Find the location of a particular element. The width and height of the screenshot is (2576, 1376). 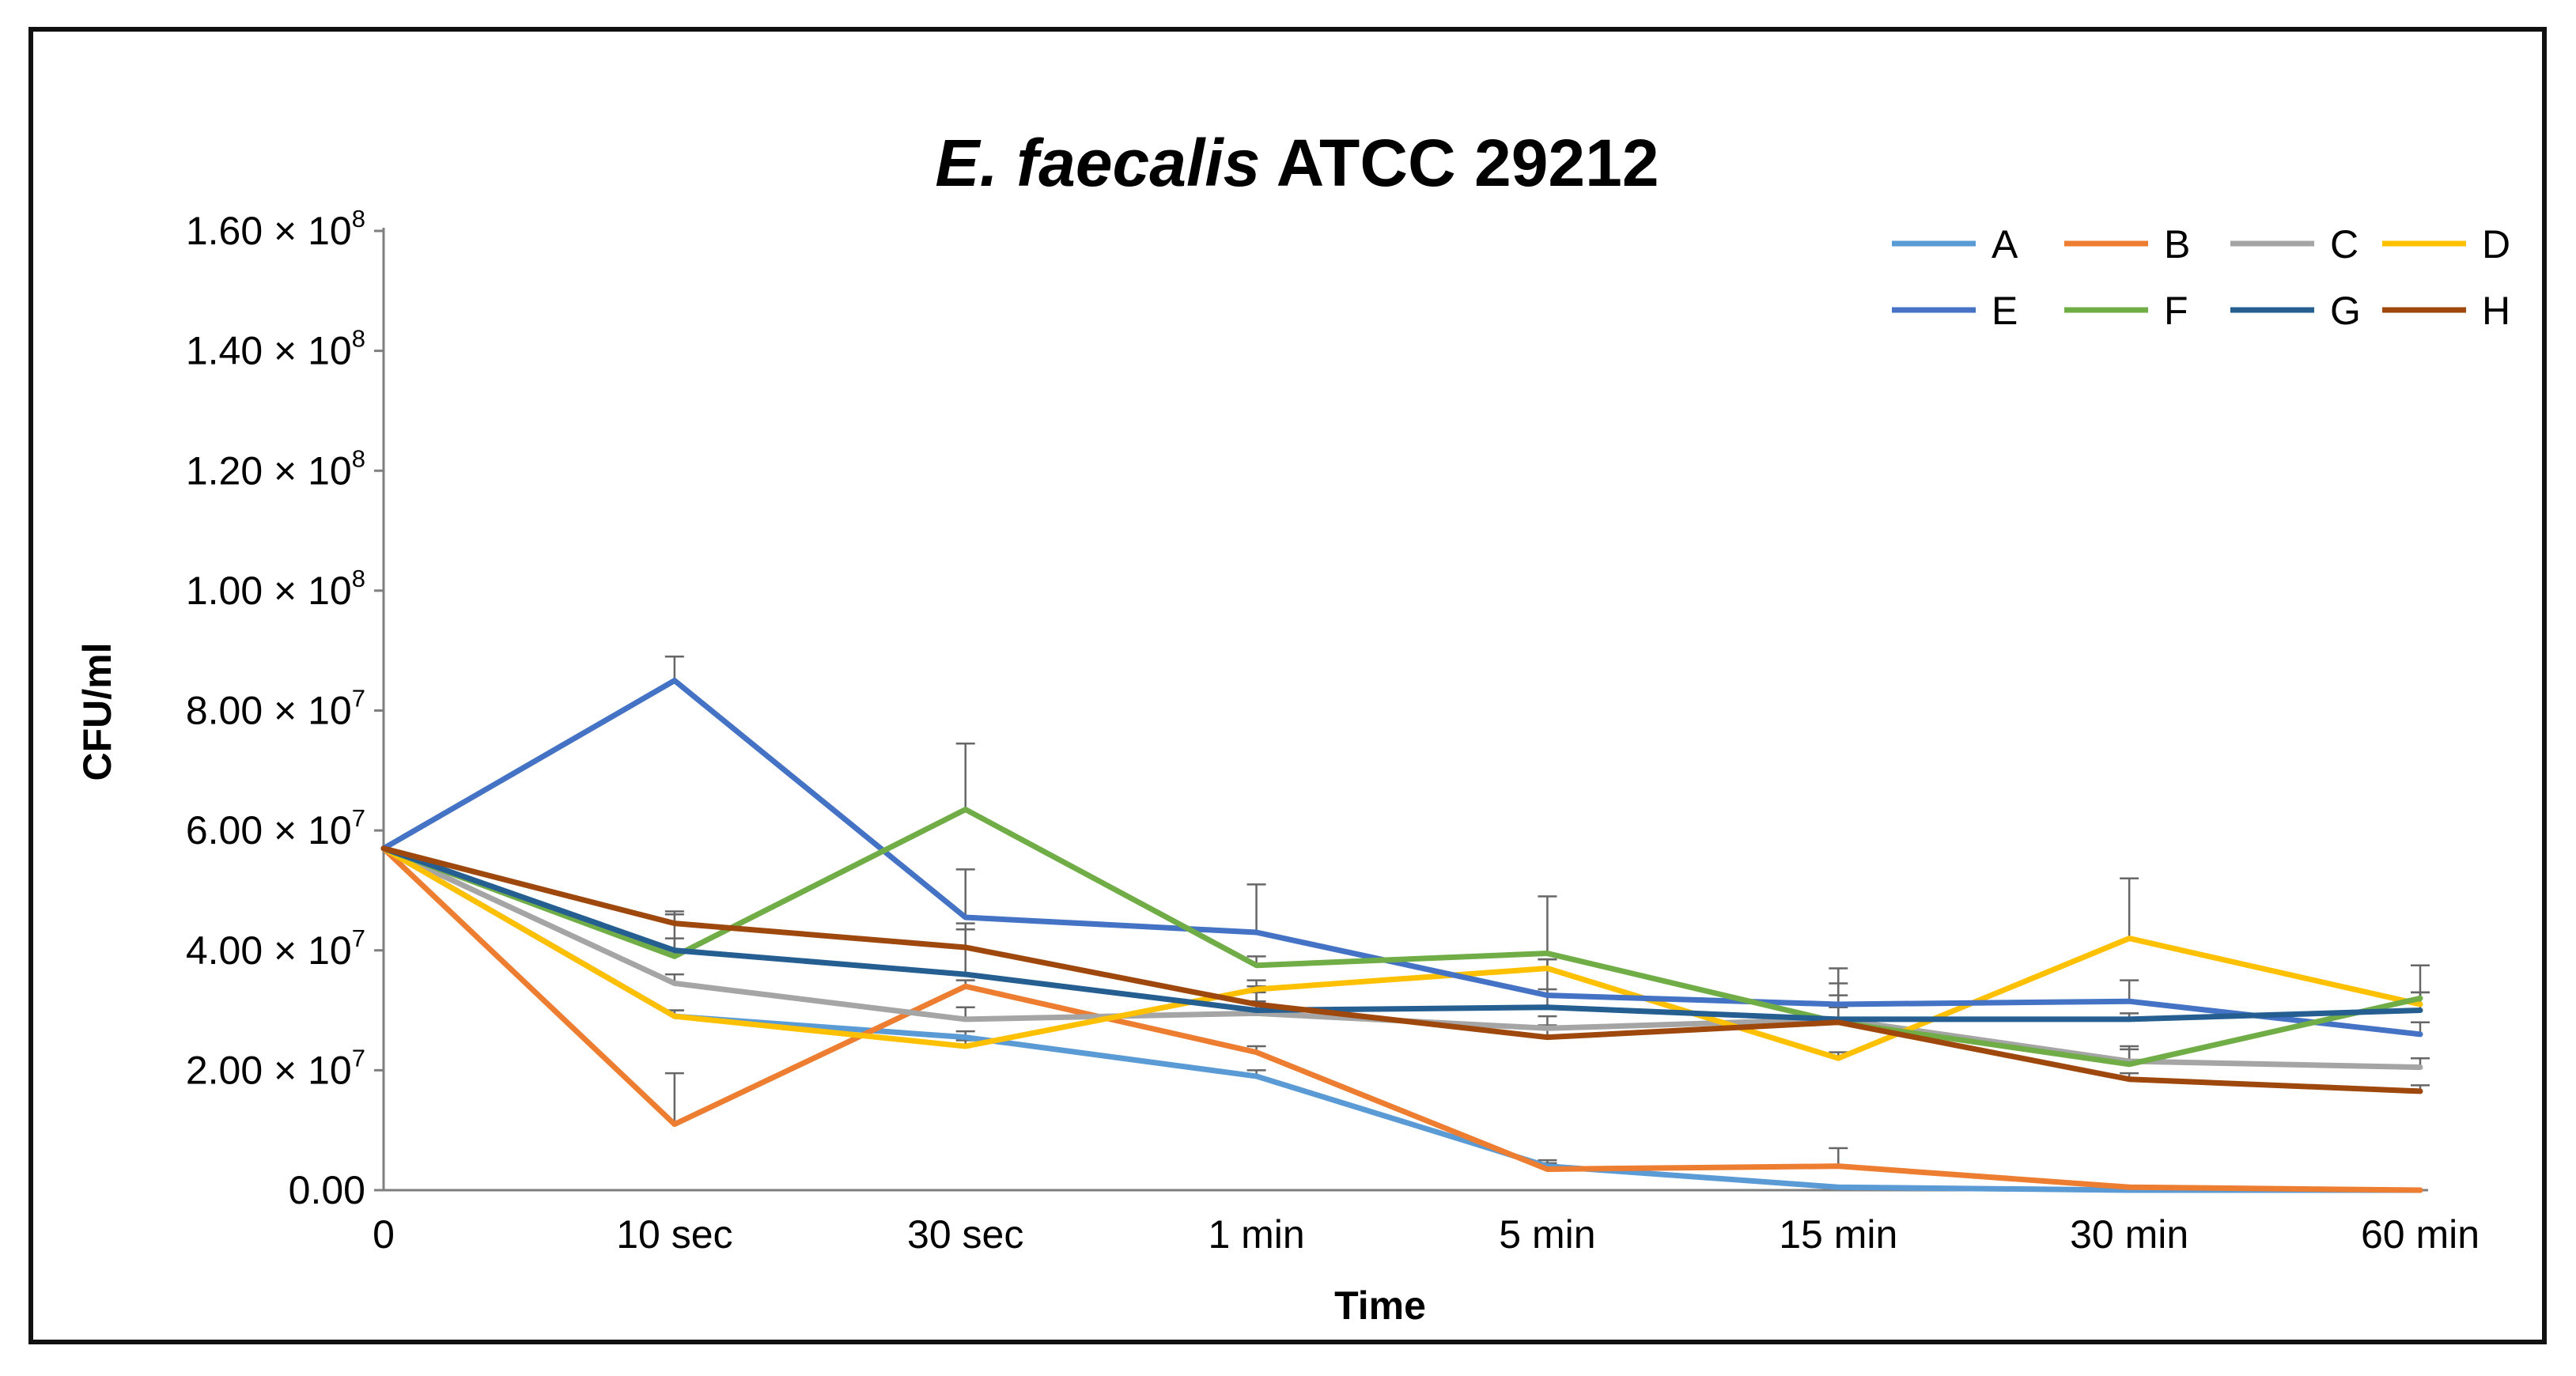

y-tick-mantissa: 8.00 is located at coordinates (224, 711).